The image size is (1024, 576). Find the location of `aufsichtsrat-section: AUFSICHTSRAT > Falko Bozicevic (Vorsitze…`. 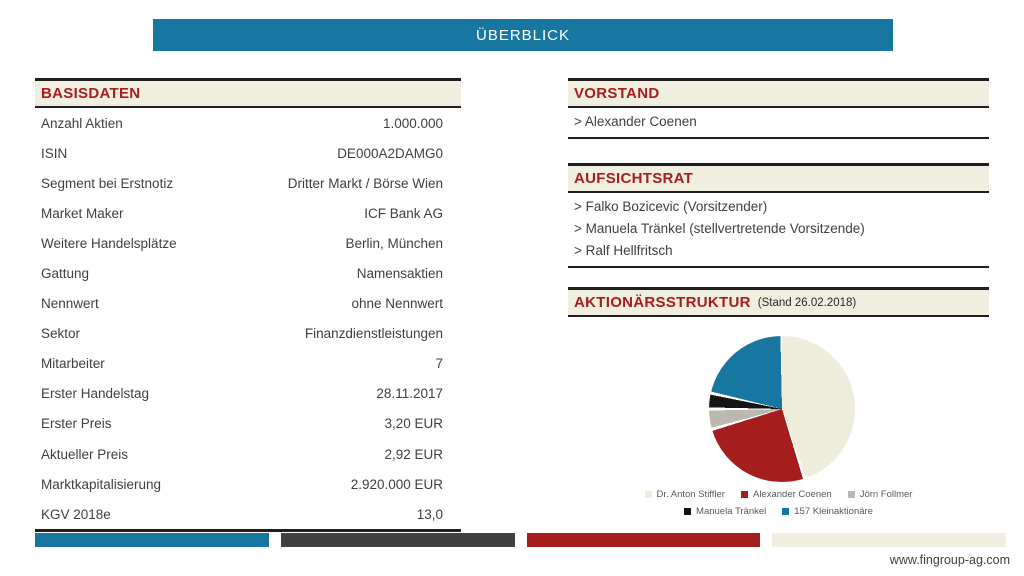

aufsichtsrat-section: AUFSICHTSRAT > Falko Bozicevic (Vorsitze… is located at coordinates (778, 215).